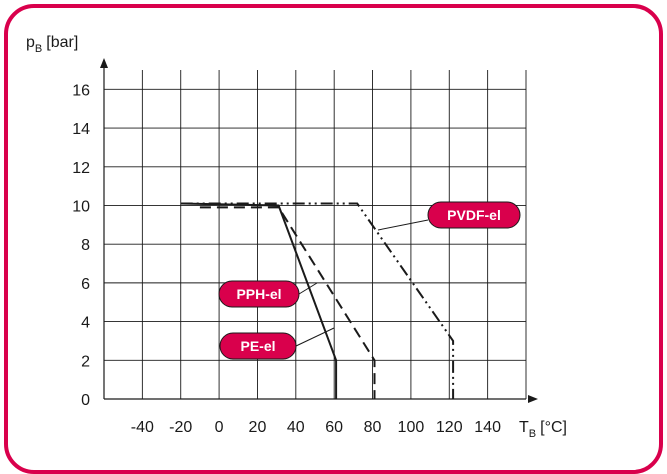 Image resolution: width=667 pixels, height=474 pixels. I want to click on badge-pvdf-el, so click(474, 215).